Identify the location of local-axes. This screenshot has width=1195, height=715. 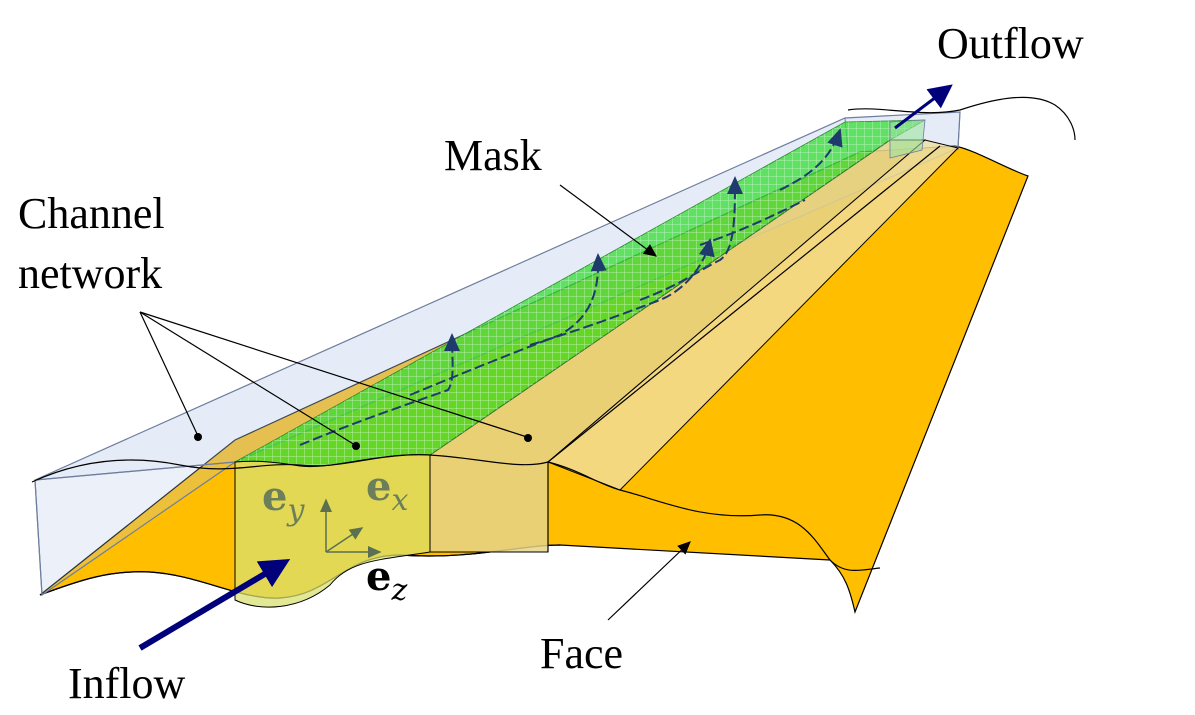
(351, 528).